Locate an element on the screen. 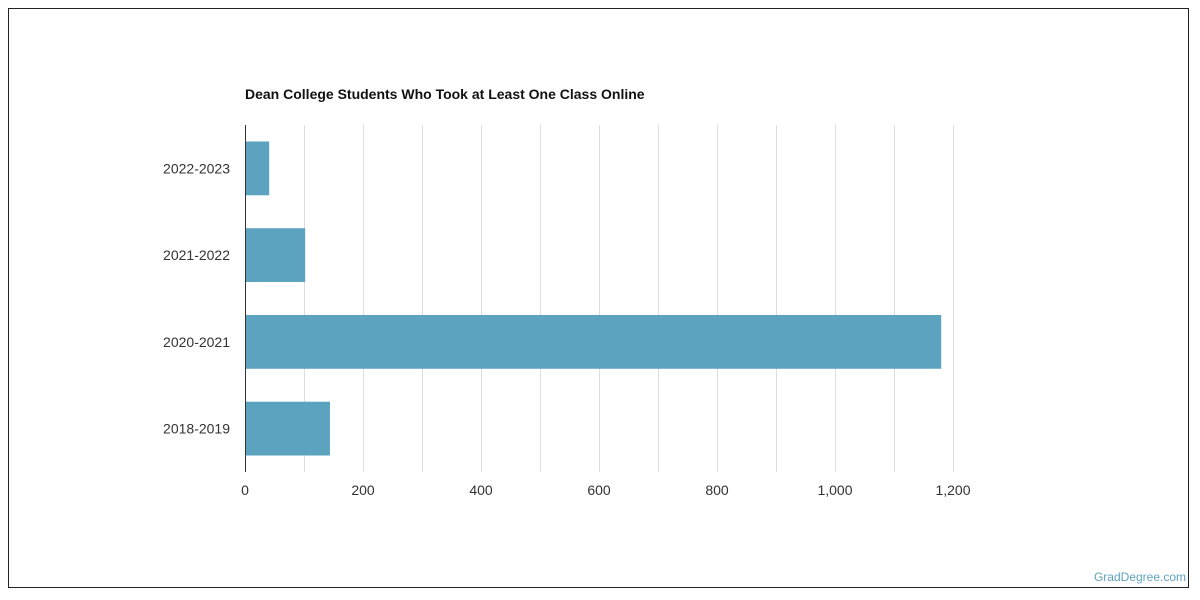 Image resolution: width=1200 pixels, height=600 pixels. category-label: 2018-2019 is located at coordinates (196, 429).